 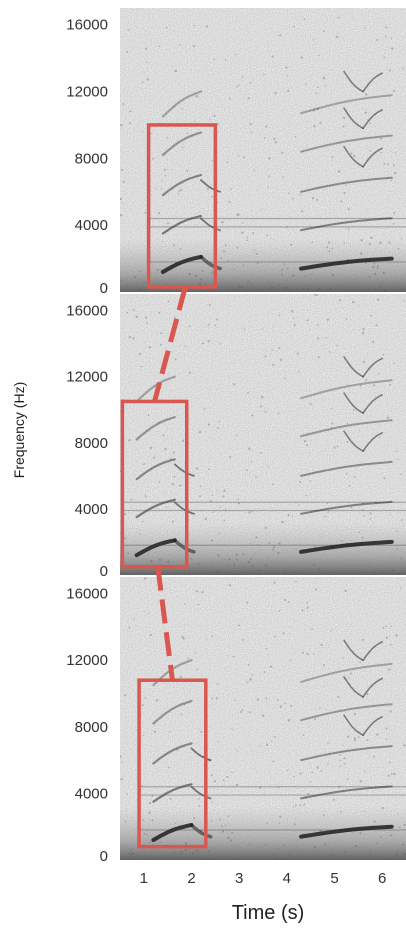 I want to click on y-tick-label: 0, so click(x=104, y=856).